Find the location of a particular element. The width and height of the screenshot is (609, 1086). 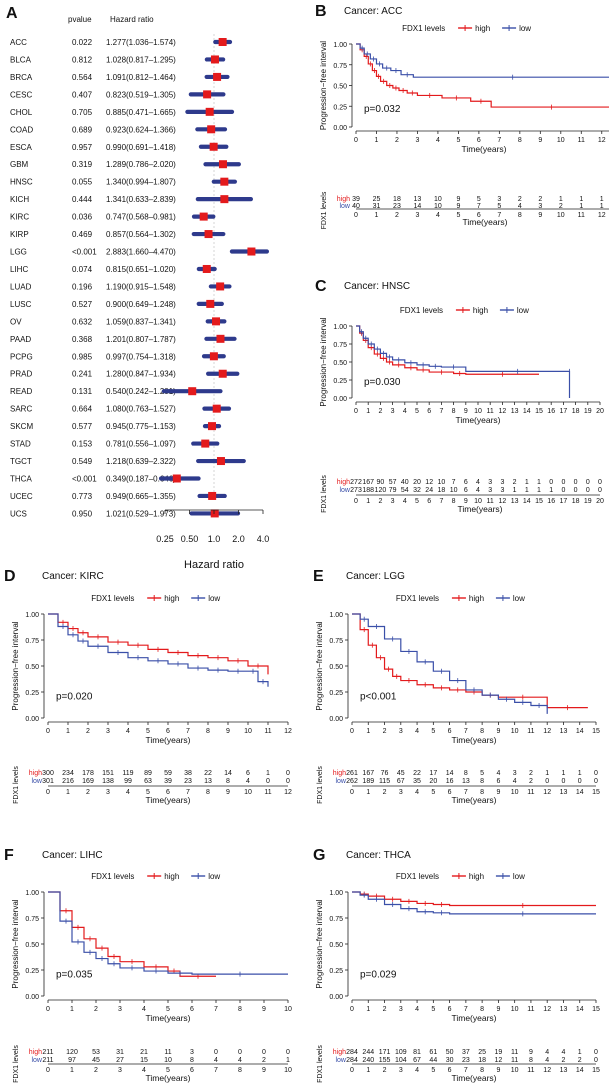

km-title: Cancer: KIRC is located at coordinates (73, 576).